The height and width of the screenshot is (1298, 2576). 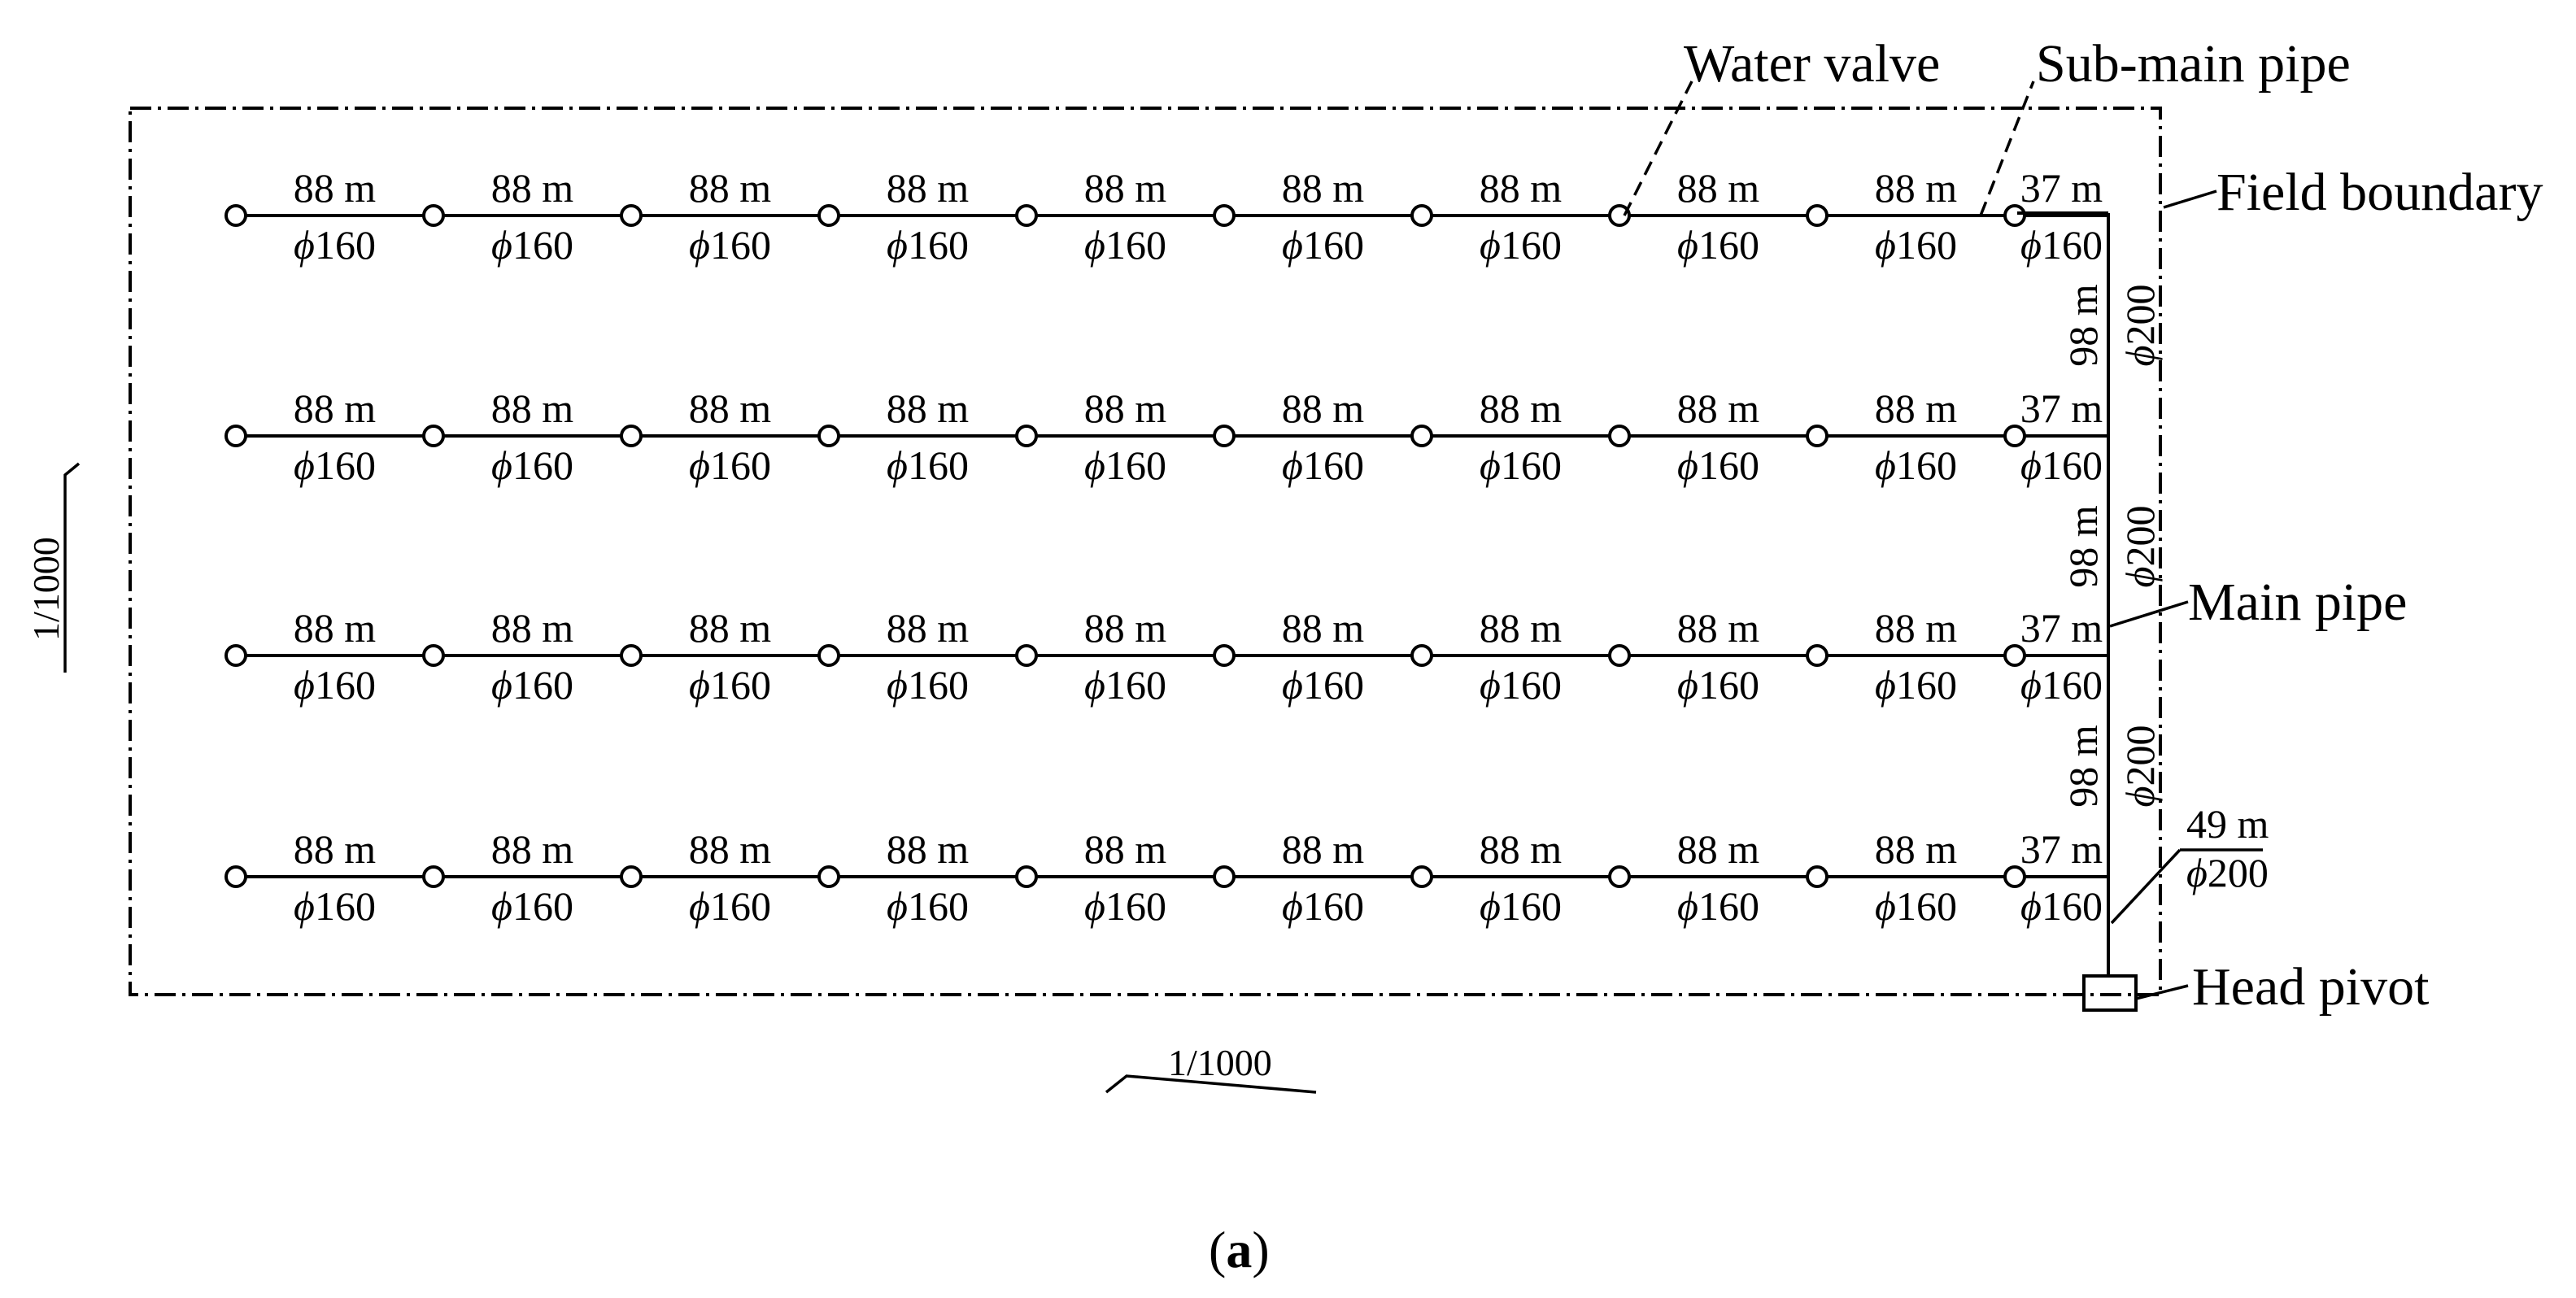 What do you see at coordinates (1211, 1068) in the screenshot?
I see `scale-x: 1/1000` at bounding box center [1211, 1068].